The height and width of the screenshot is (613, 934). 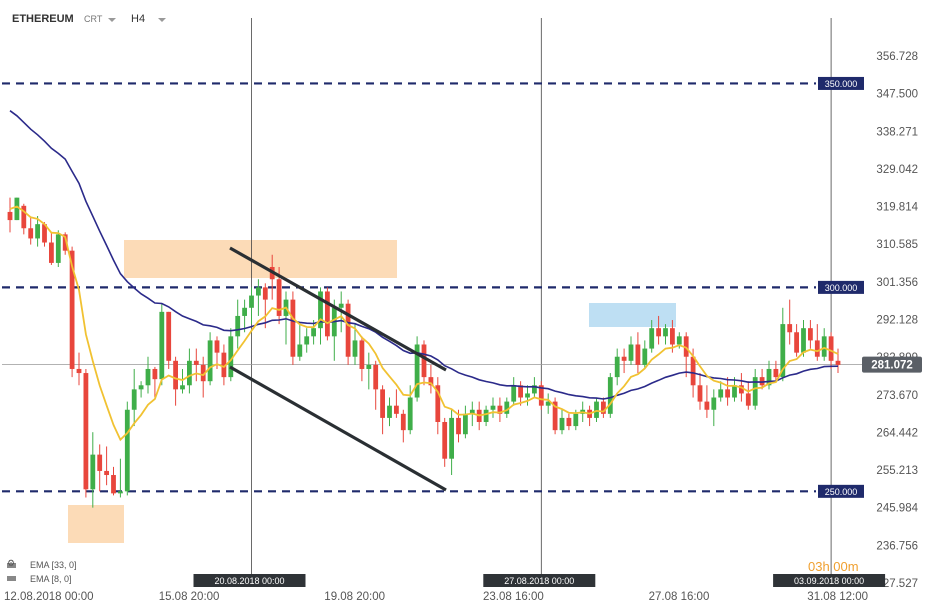 I want to click on x-tick-1: 15.08 20:00, so click(x=189, y=597).